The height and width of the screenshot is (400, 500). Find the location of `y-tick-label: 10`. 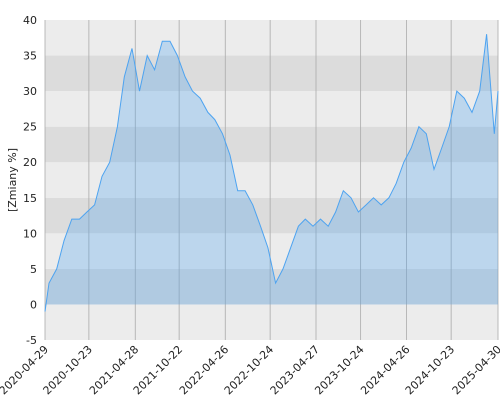

y-tick-label: 10 is located at coordinates (30, 233).